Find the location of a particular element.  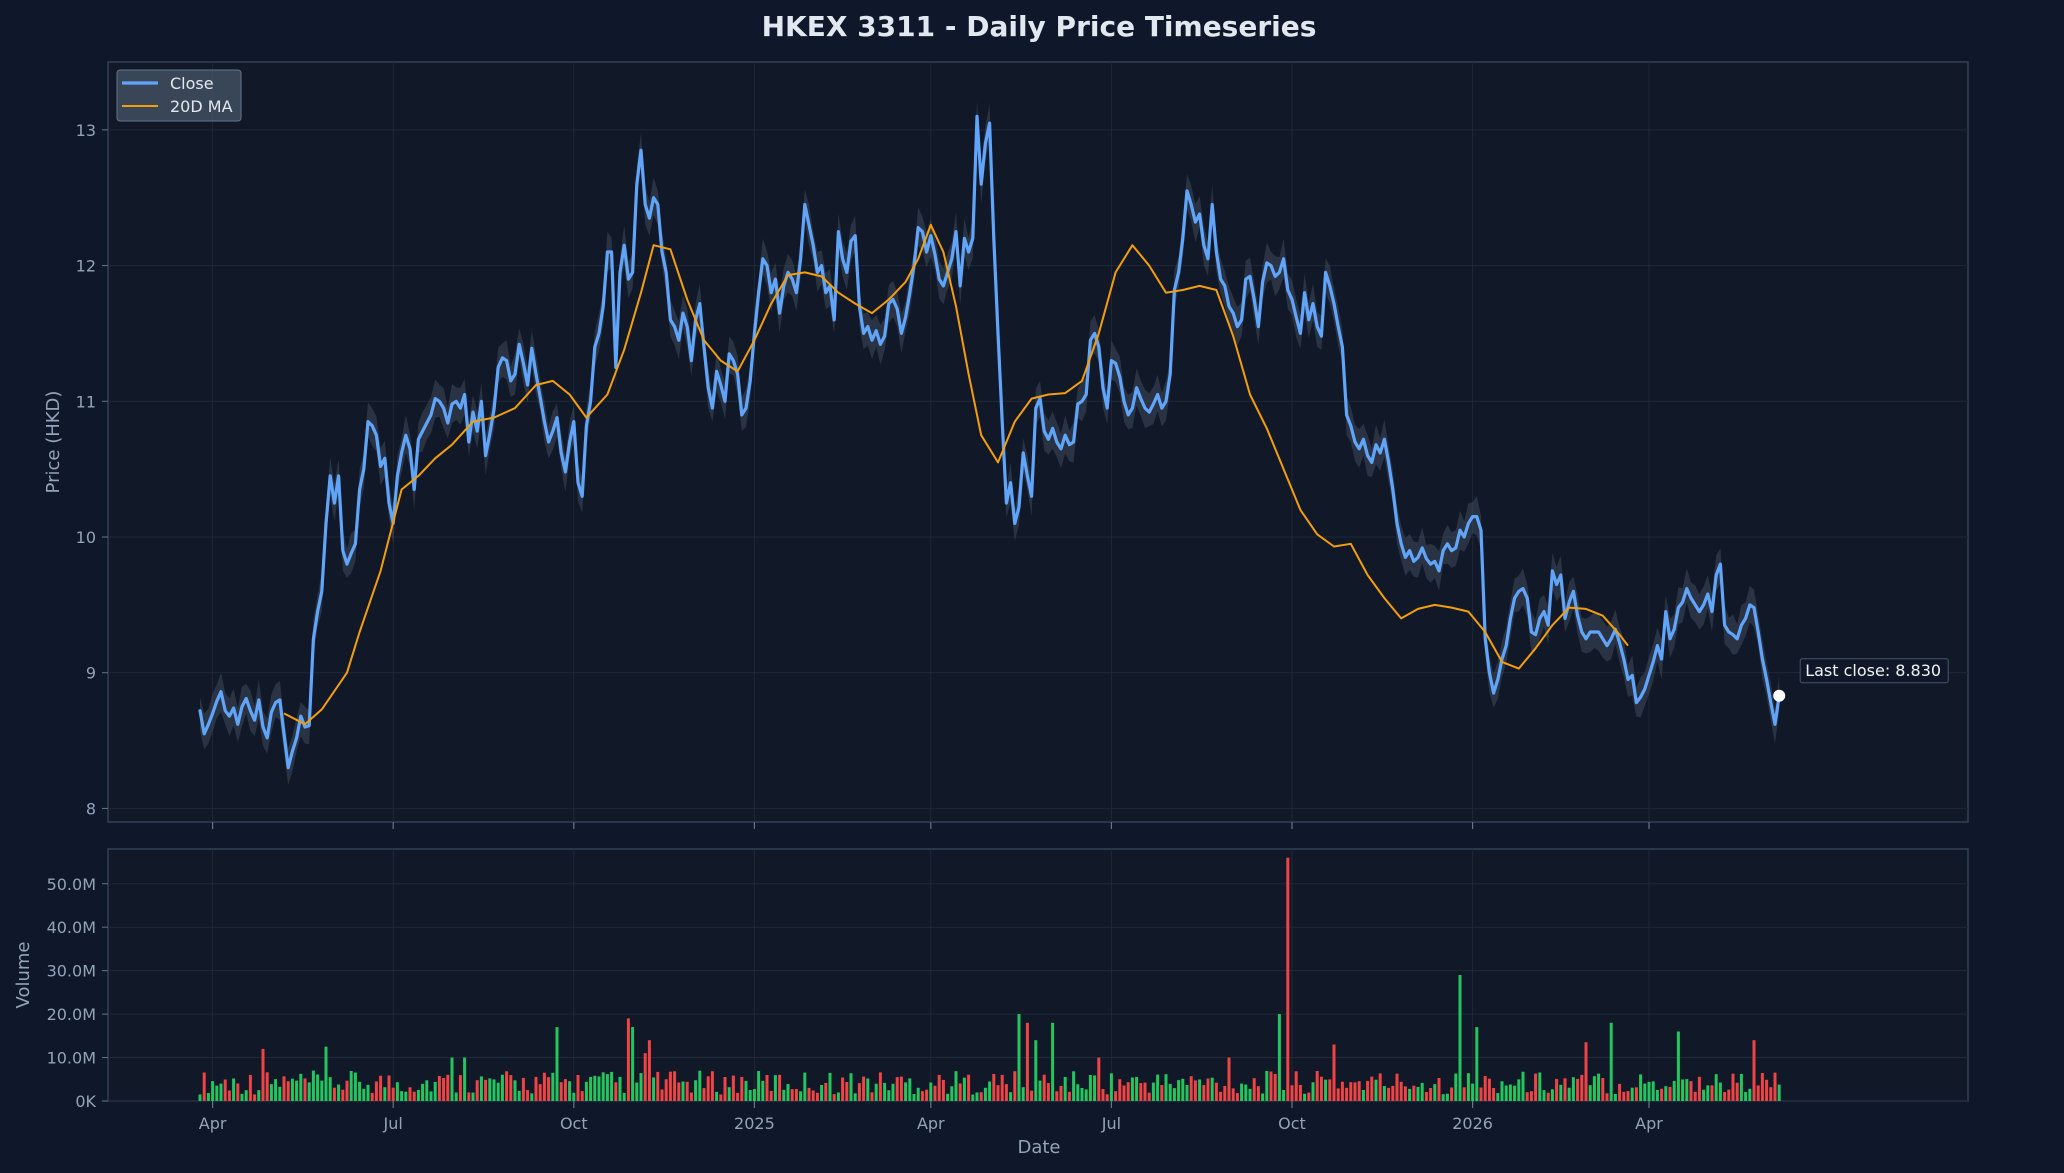

volume-y-tick-label: 0K is located at coordinates (85, 1101).